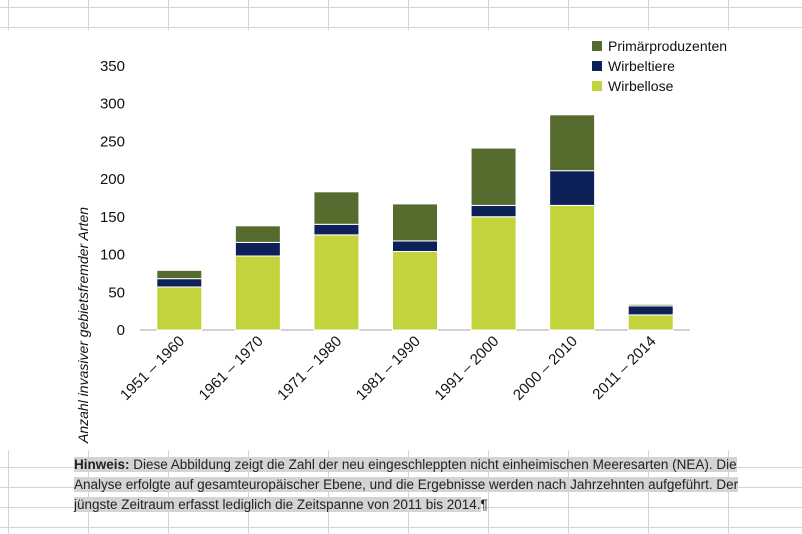  What do you see at coordinates (641, 86) in the screenshot?
I see `legend-label: Wirbellose` at bounding box center [641, 86].